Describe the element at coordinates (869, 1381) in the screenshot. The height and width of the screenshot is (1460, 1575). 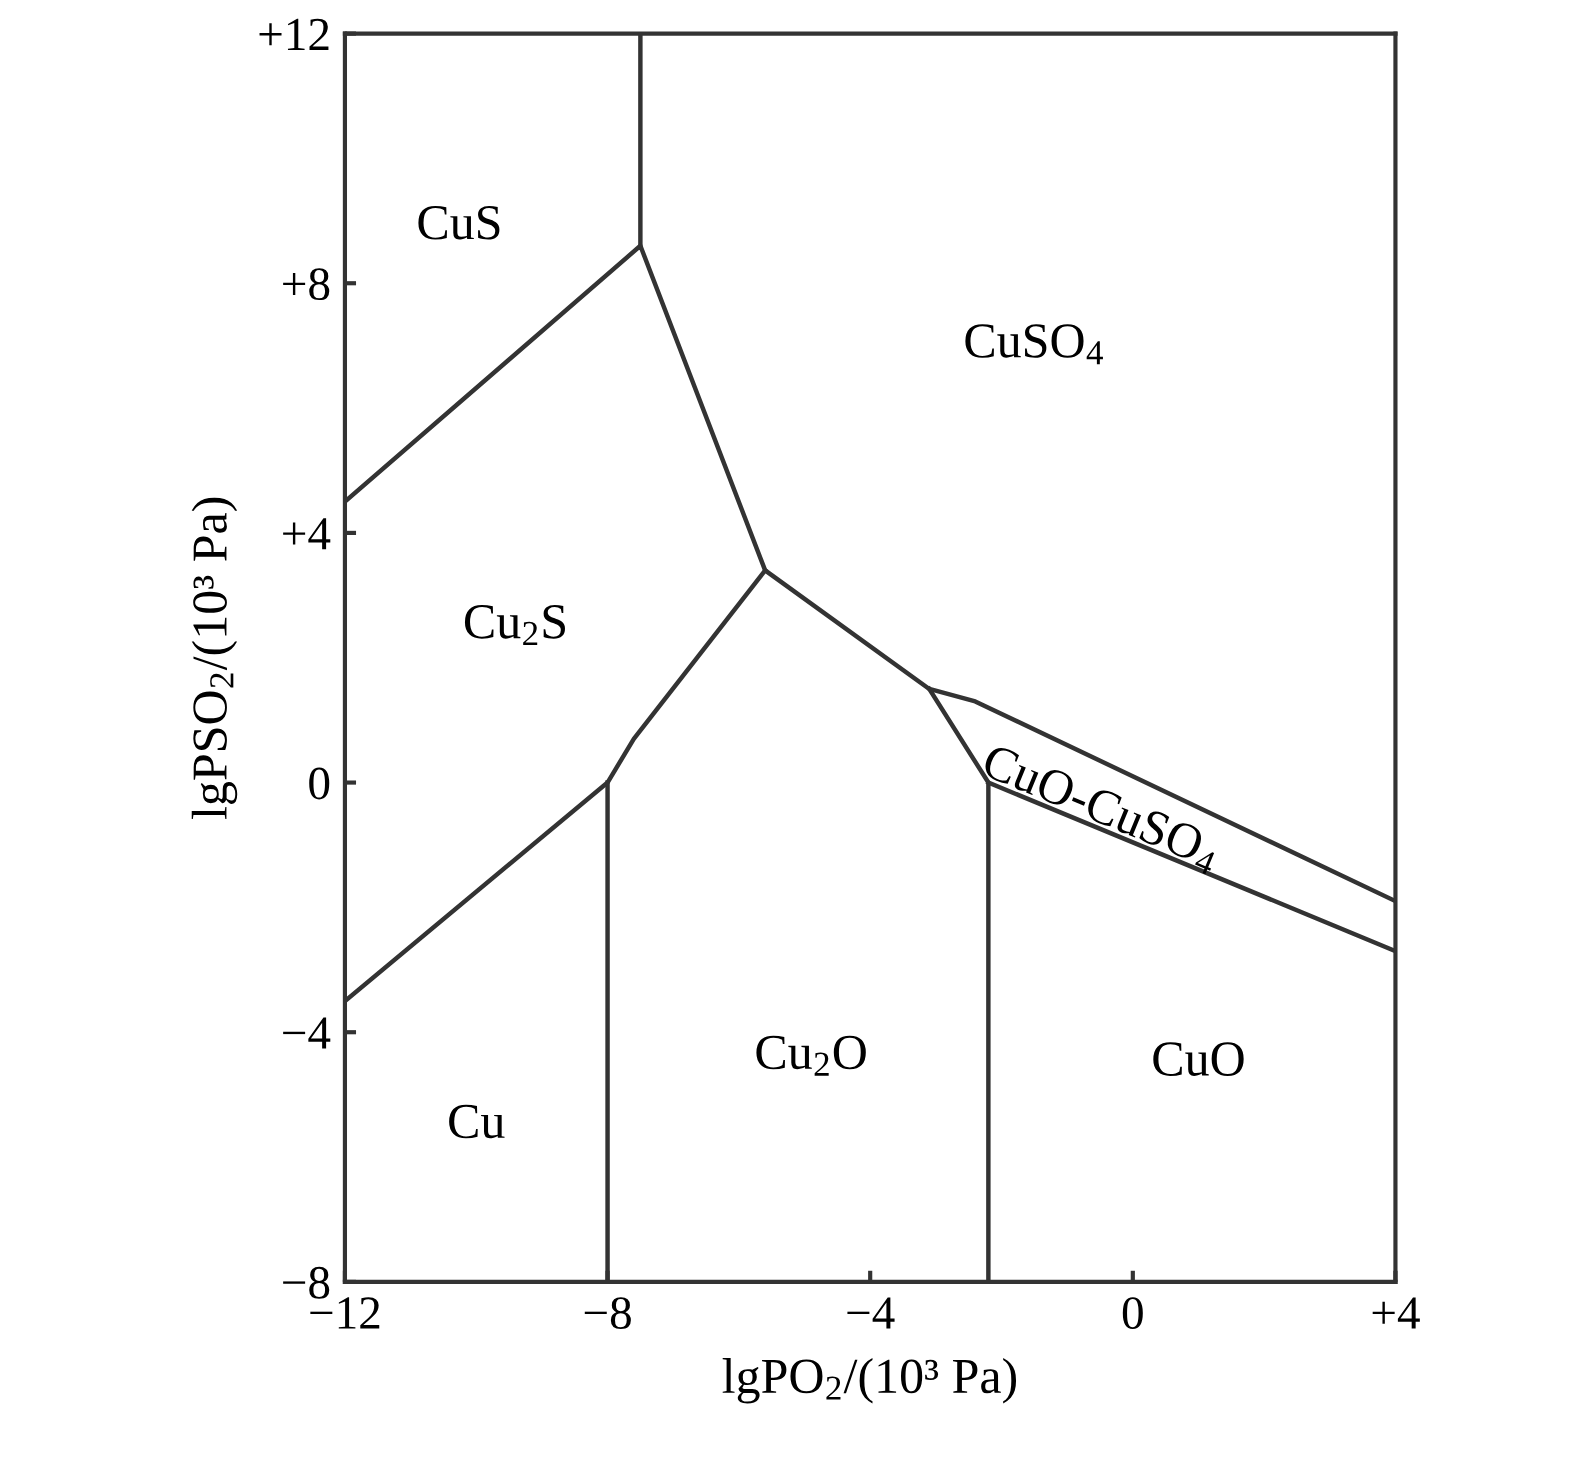
I see `x-axis-title: lgPO$_{2}$/(10³ Pa)` at that location.